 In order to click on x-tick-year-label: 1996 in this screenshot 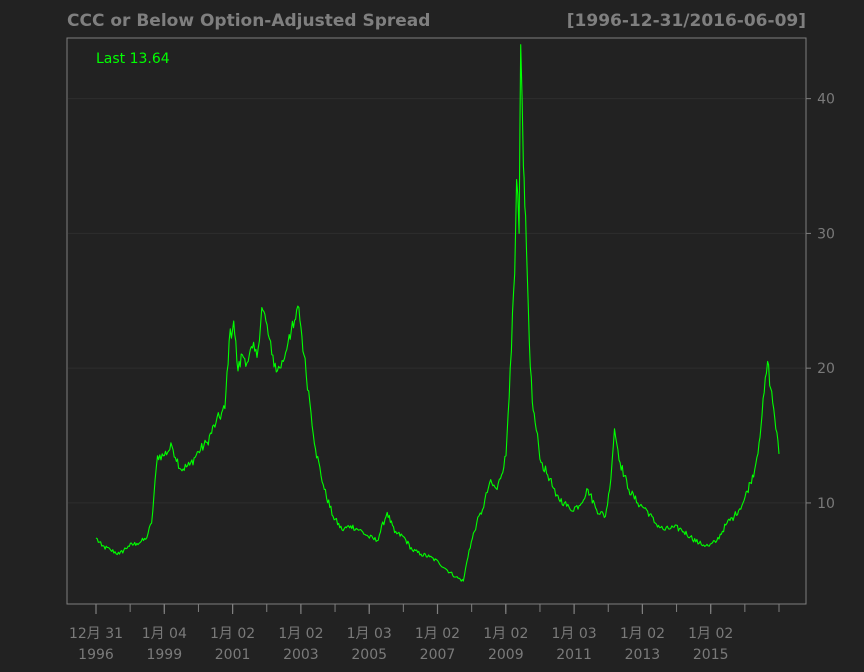, I will do `click(96, 655)`.